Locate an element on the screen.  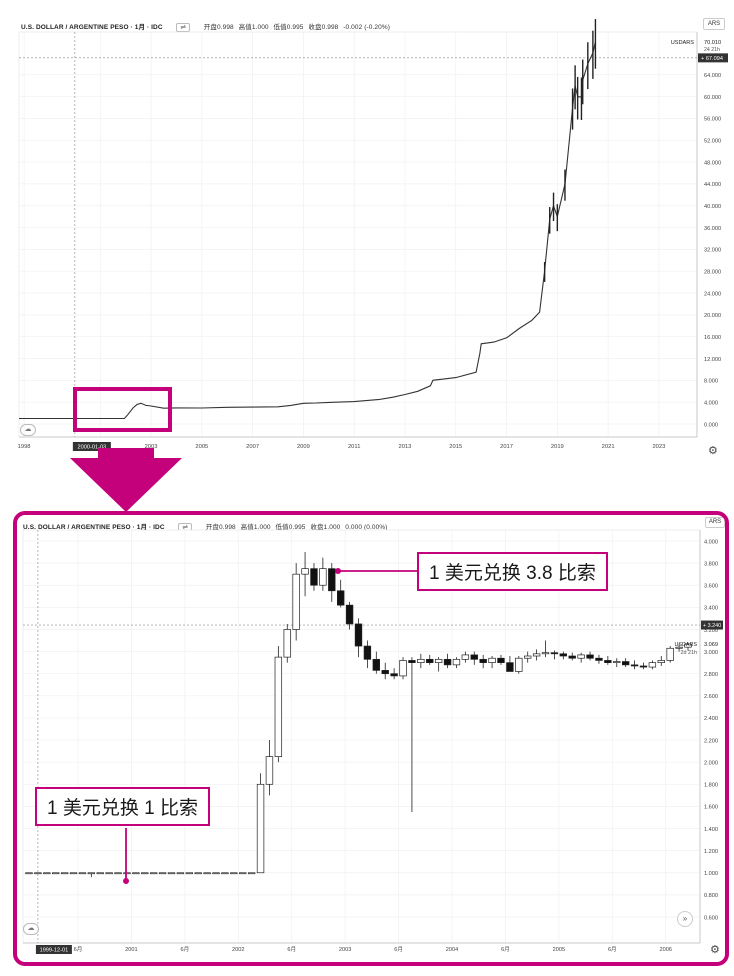
bottom-currency-button: ARS is located at coordinates (715, 522).